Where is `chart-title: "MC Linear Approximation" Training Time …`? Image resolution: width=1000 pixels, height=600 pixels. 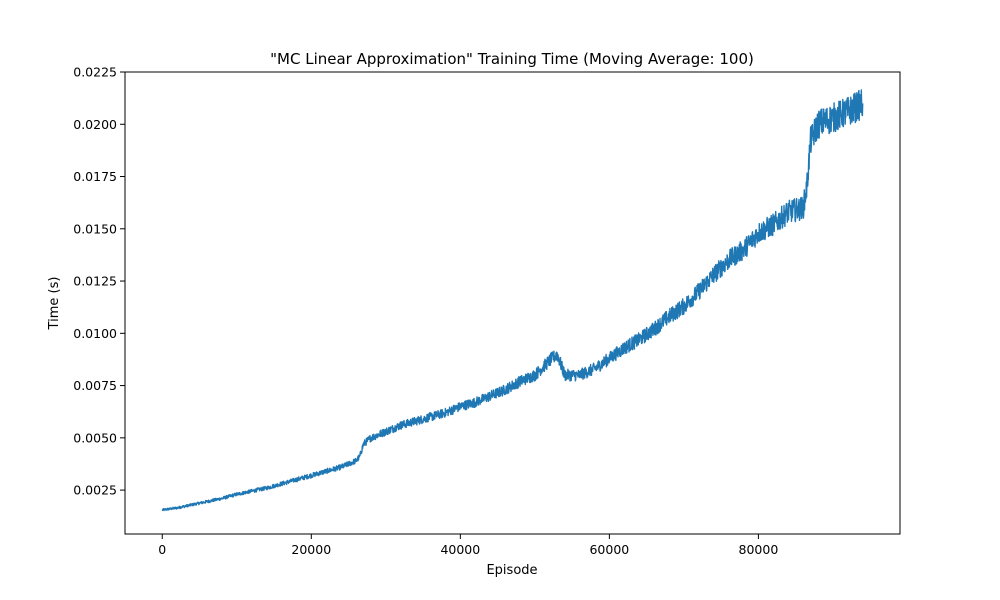 chart-title: "MC Linear Approximation" Training Time … is located at coordinates (512, 59).